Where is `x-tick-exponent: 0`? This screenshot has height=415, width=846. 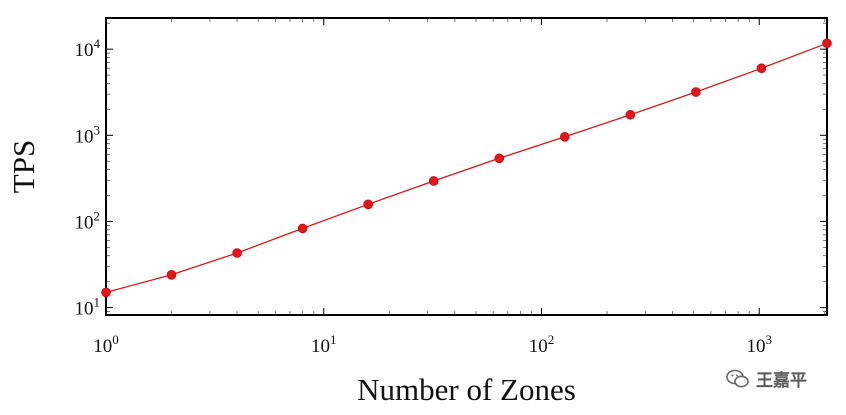
x-tick-exponent: 0 is located at coordinates (115, 339).